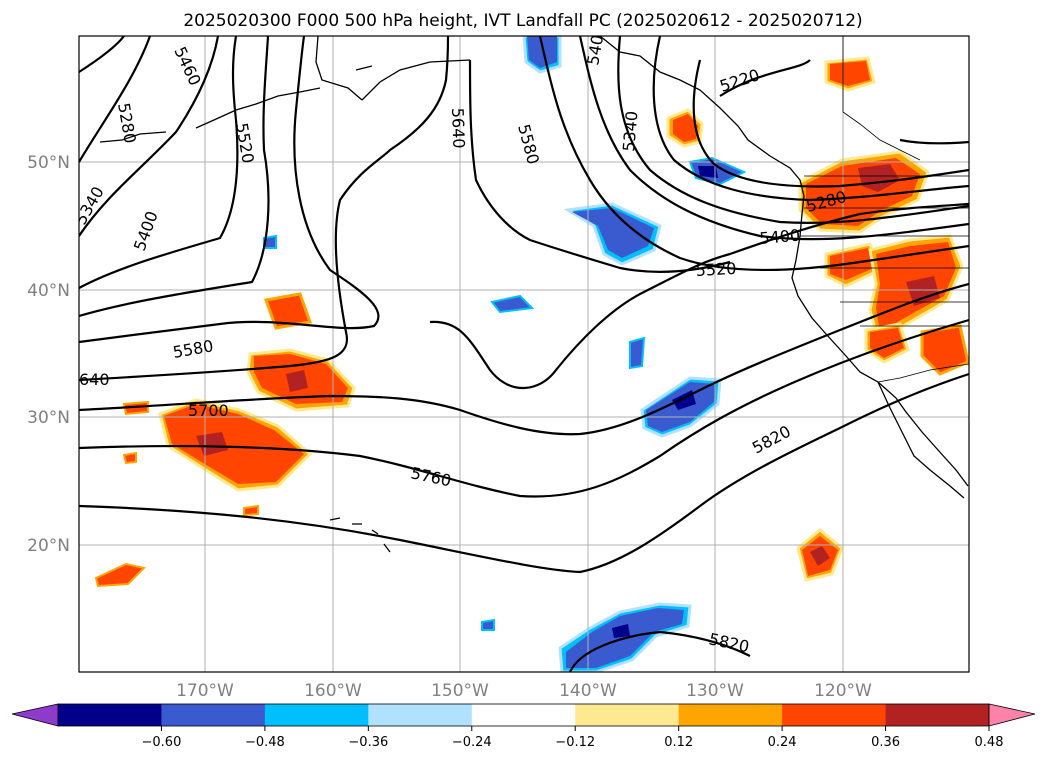  Describe the element at coordinates (234, 444) in the screenshot. I see `shade-pos-subtropical-core` at that location.